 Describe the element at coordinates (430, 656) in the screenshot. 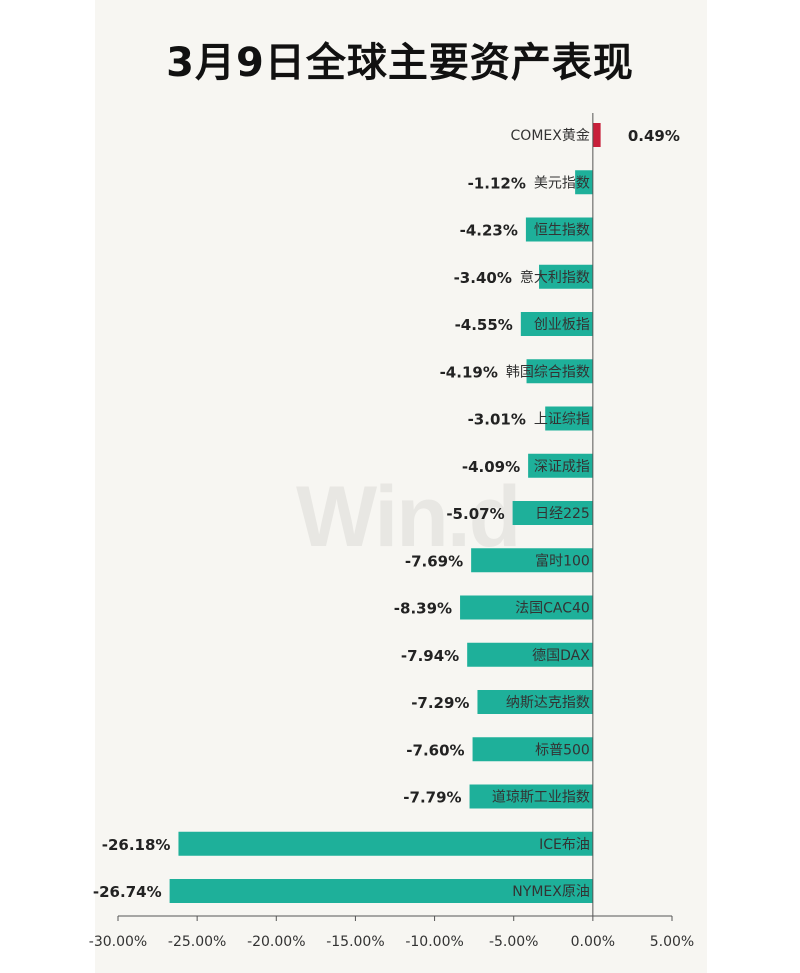

I see `value-label: -7.94%` at that location.